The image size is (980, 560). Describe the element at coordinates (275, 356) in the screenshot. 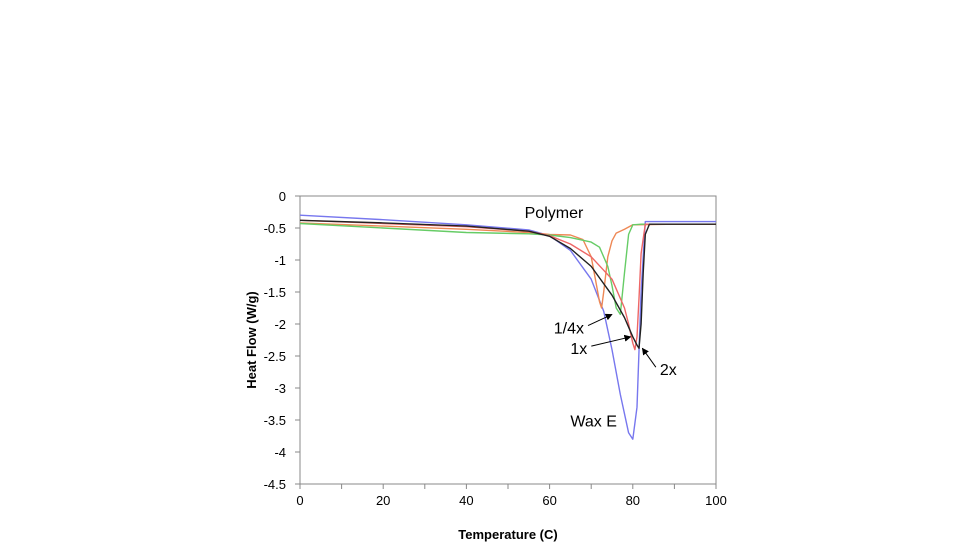

I see `y-tick-label: -2.5` at that location.